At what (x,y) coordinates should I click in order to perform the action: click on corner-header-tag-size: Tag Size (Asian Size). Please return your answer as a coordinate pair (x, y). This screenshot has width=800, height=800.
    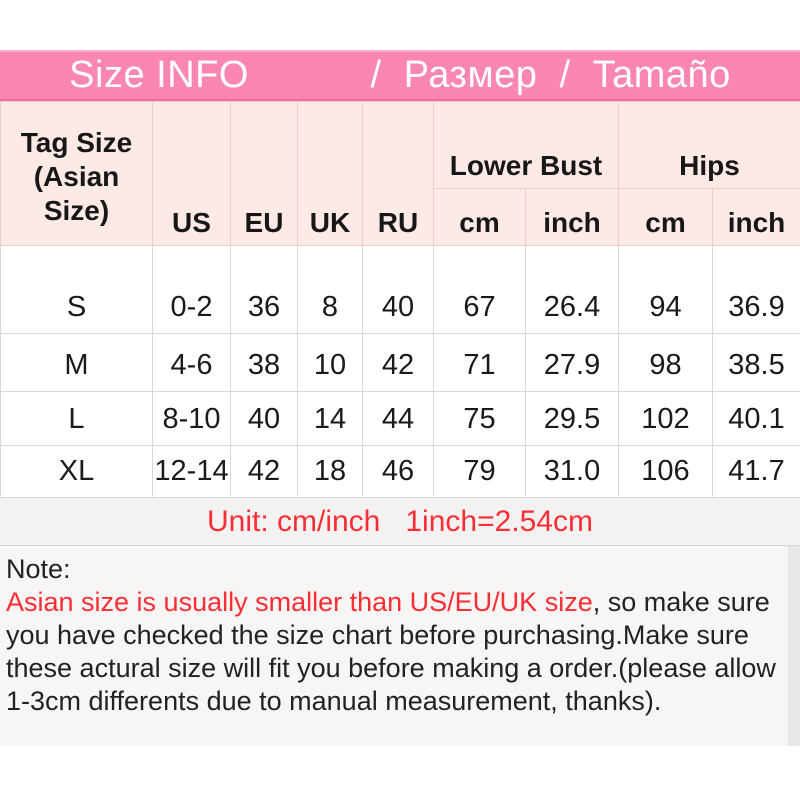
    Looking at the image, I should click on (76, 173).